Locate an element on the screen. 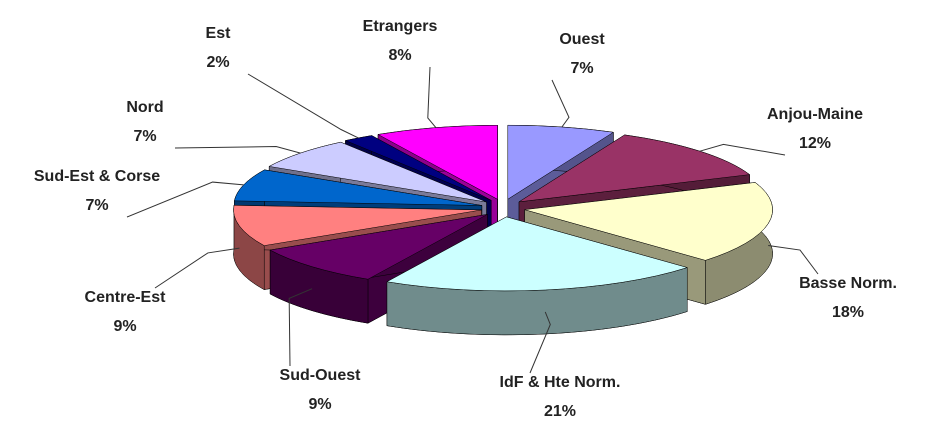 The height and width of the screenshot is (424, 932). slice-label: IdF & Hte Norm. is located at coordinates (560, 382).